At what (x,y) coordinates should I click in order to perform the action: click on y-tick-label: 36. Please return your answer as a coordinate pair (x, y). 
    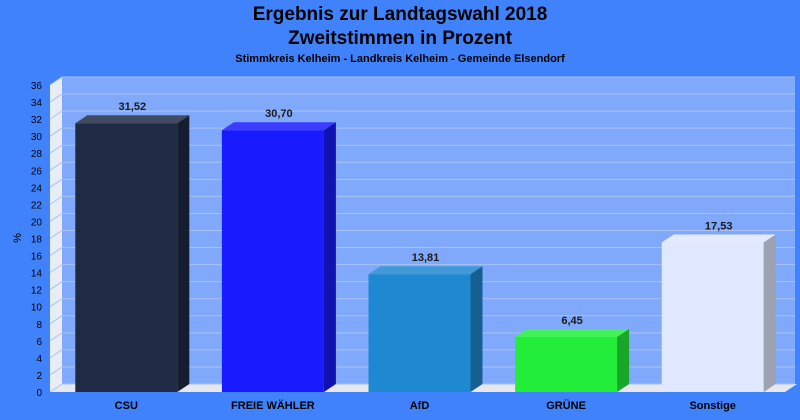
    Looking at the image, I should click on (37, 86).